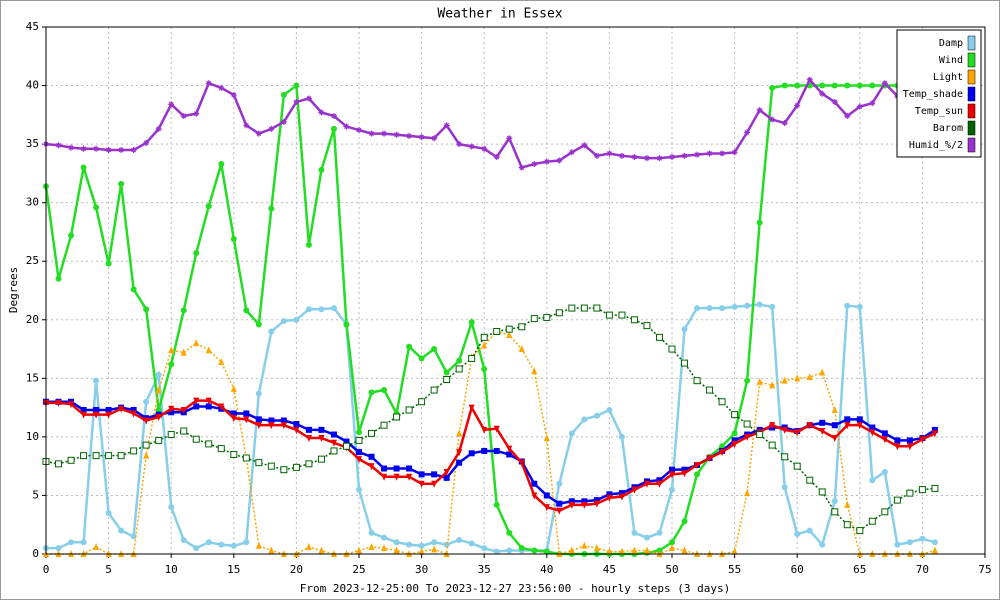 The width and height of the screenshot is (1000, 600). Describe the element at coordinates (32, 377) in the screenshot. I see `y-tick-label: 15` at that location.